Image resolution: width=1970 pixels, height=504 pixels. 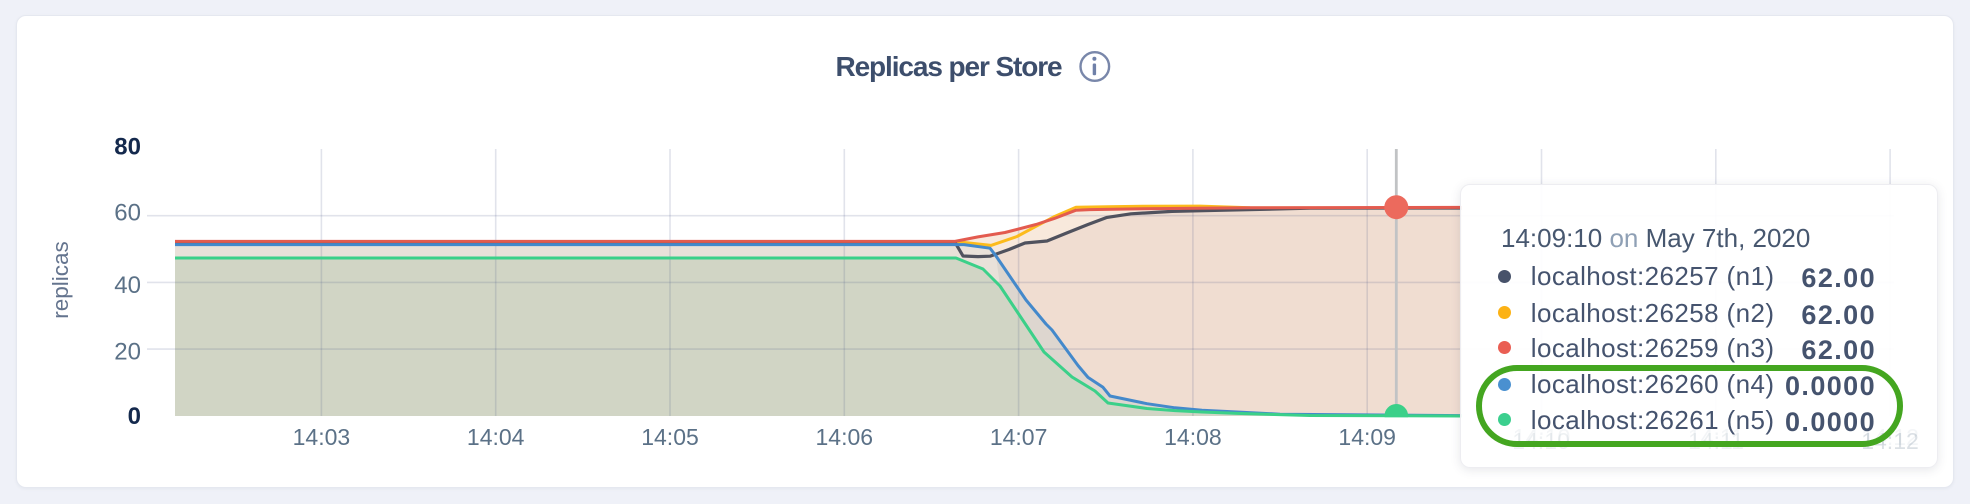 I want to click on svg-text: 14:08, so click(x=1193, y=437).